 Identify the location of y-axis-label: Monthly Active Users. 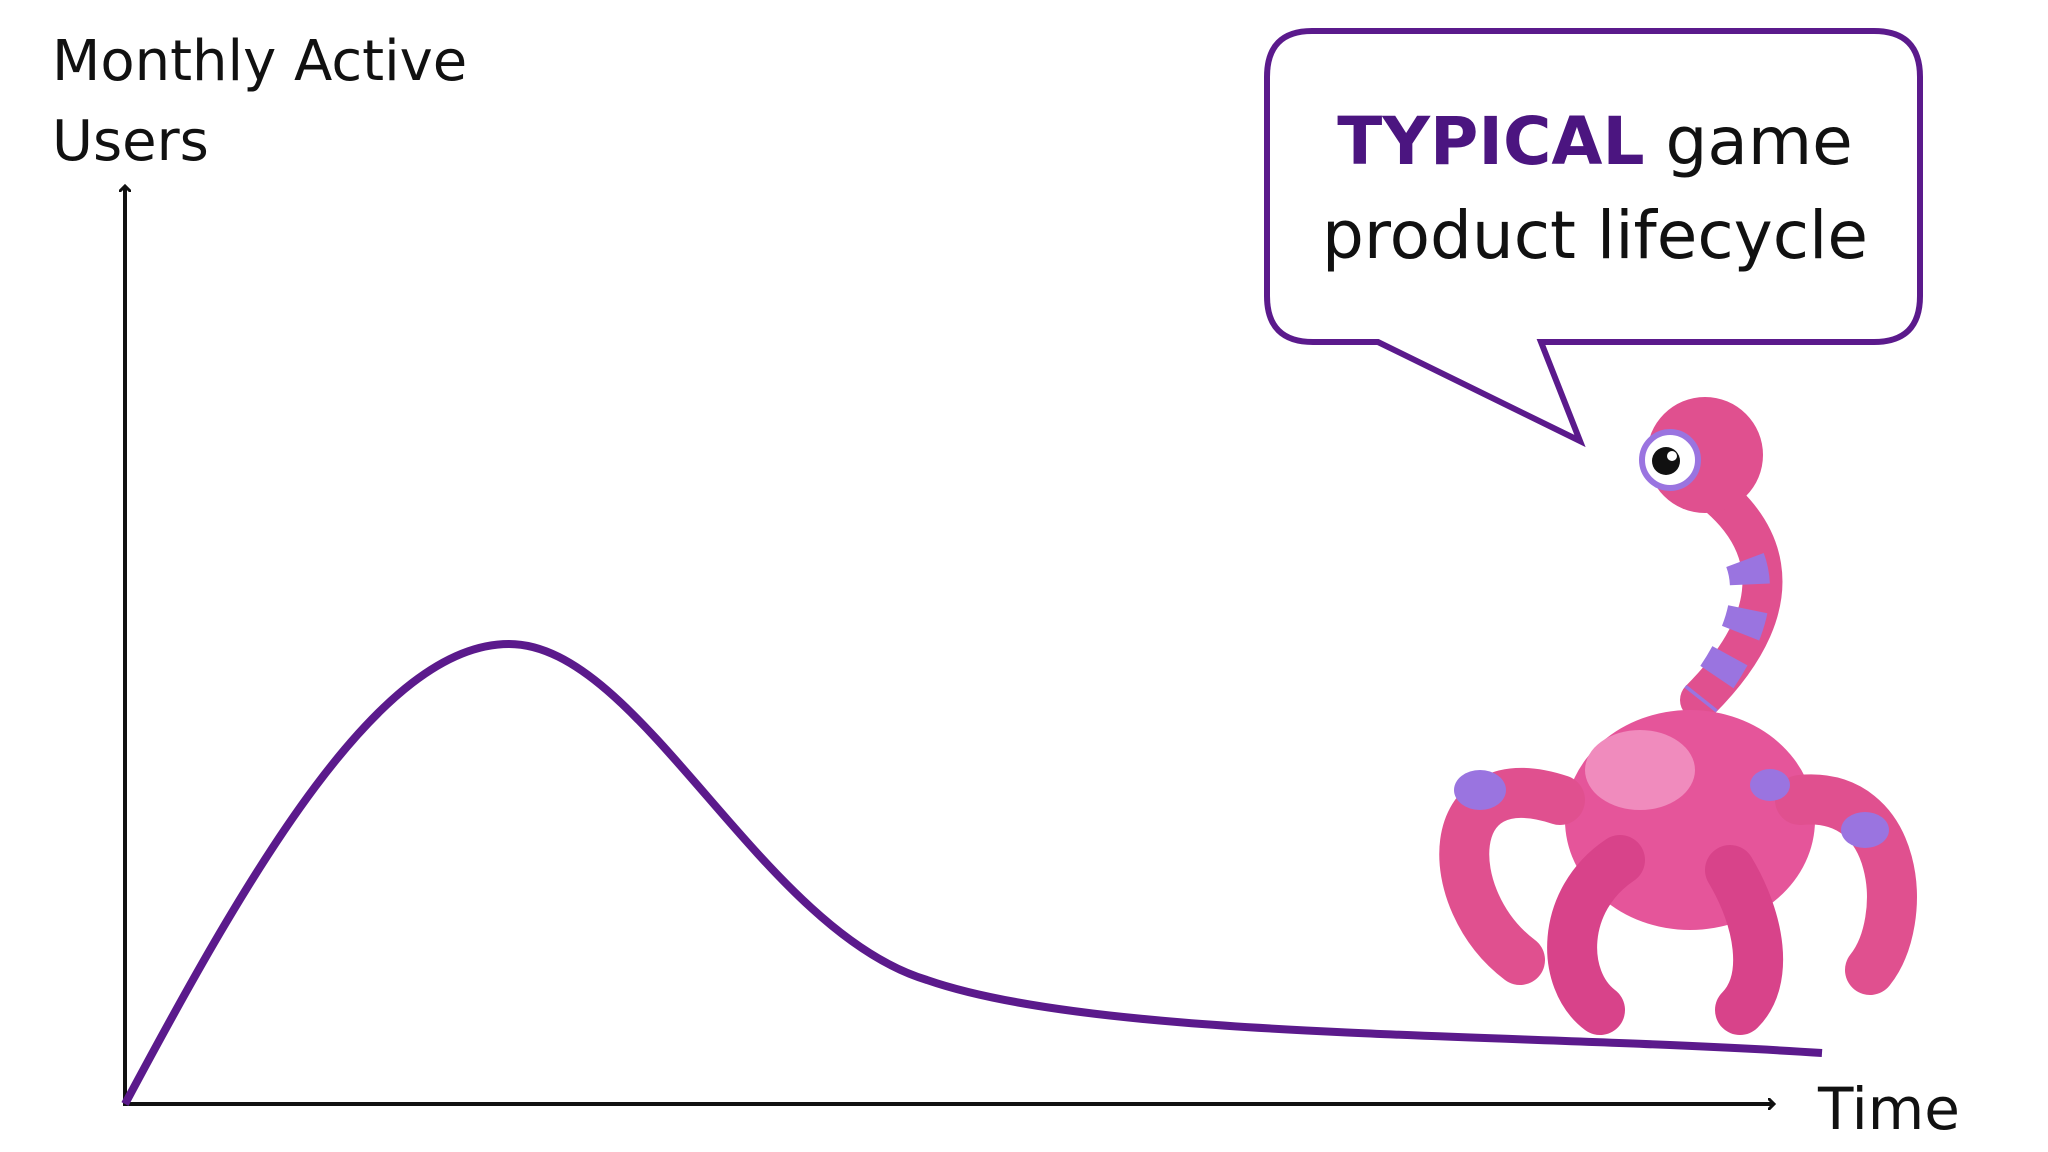
(260, 101).